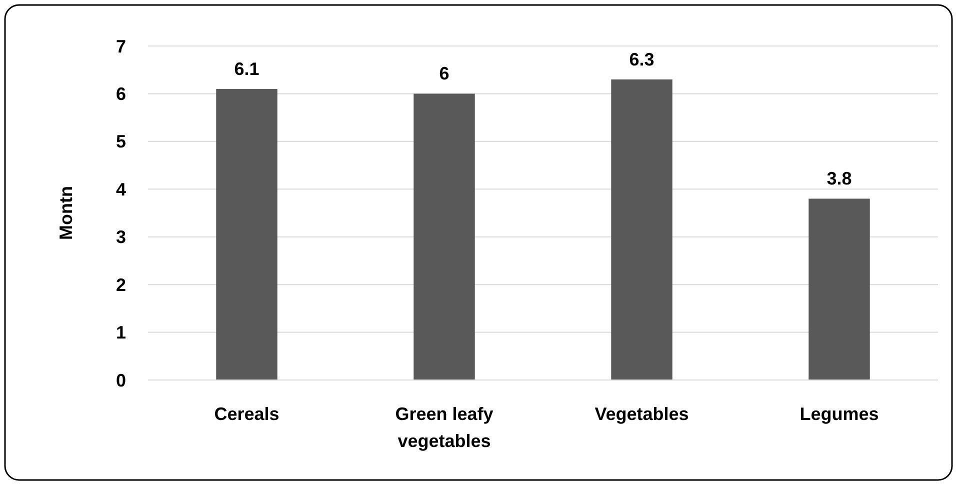  Describe the element at coordinates (121, 380) in the screenshot. I see `y-tick-label: 0` at that location.